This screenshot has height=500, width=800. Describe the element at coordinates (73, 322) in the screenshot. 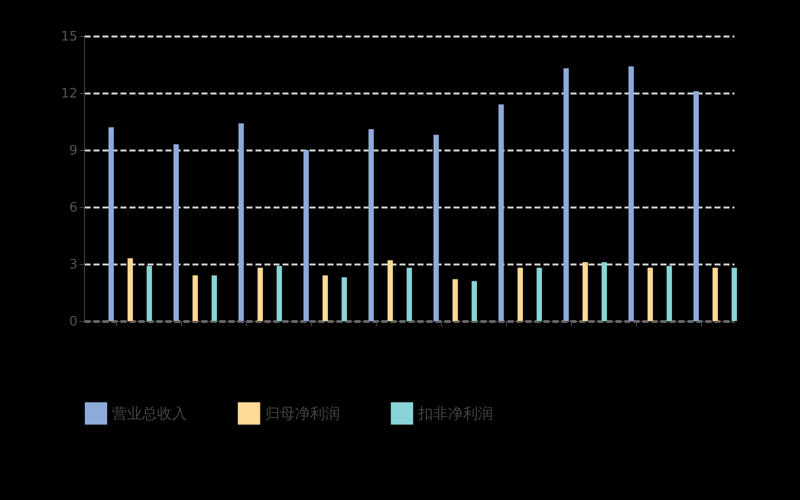

I see `y-tick-label: 0` at that location.